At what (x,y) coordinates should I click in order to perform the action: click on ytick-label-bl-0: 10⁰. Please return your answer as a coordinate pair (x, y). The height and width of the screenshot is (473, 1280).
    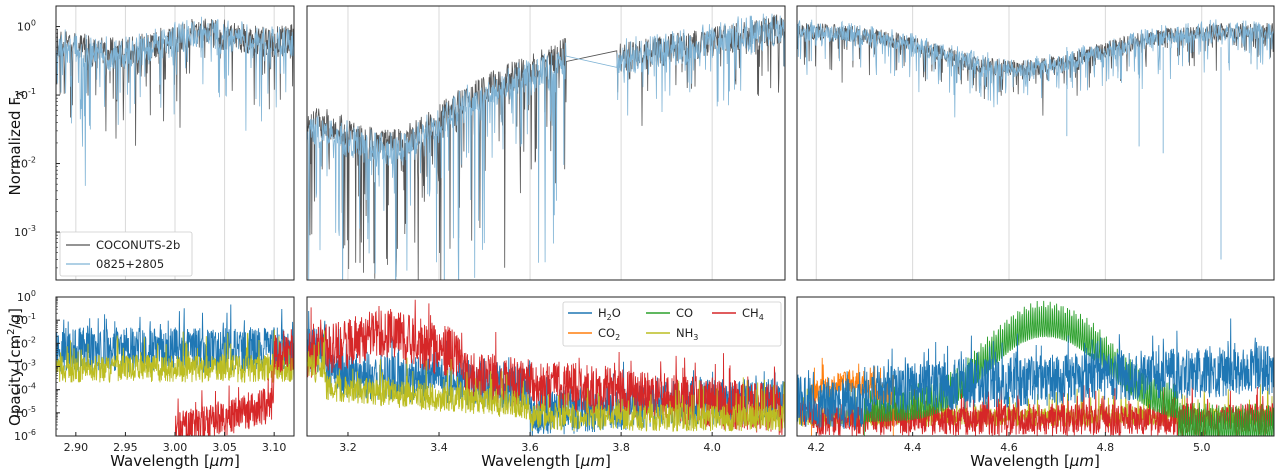
    Looking at the image, I should click on (26, 296).